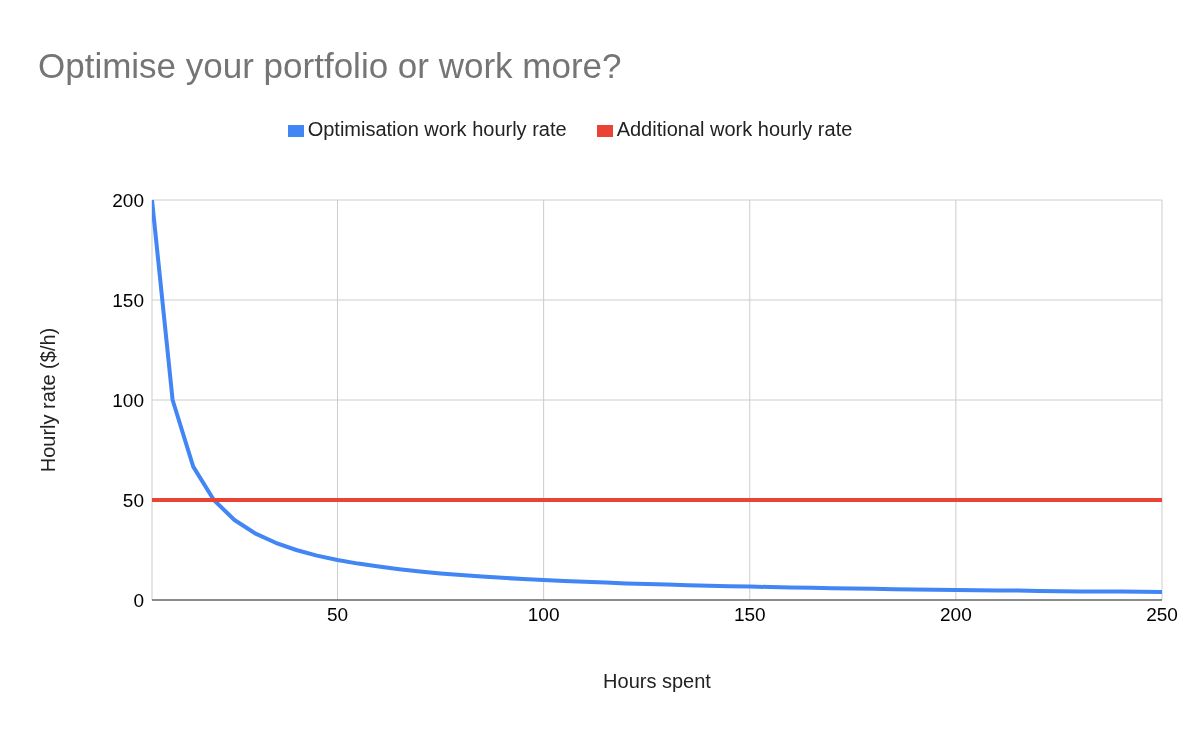 The image size is (1200, 742). I want to click on y-tick-label: 50, so click(133, 500).